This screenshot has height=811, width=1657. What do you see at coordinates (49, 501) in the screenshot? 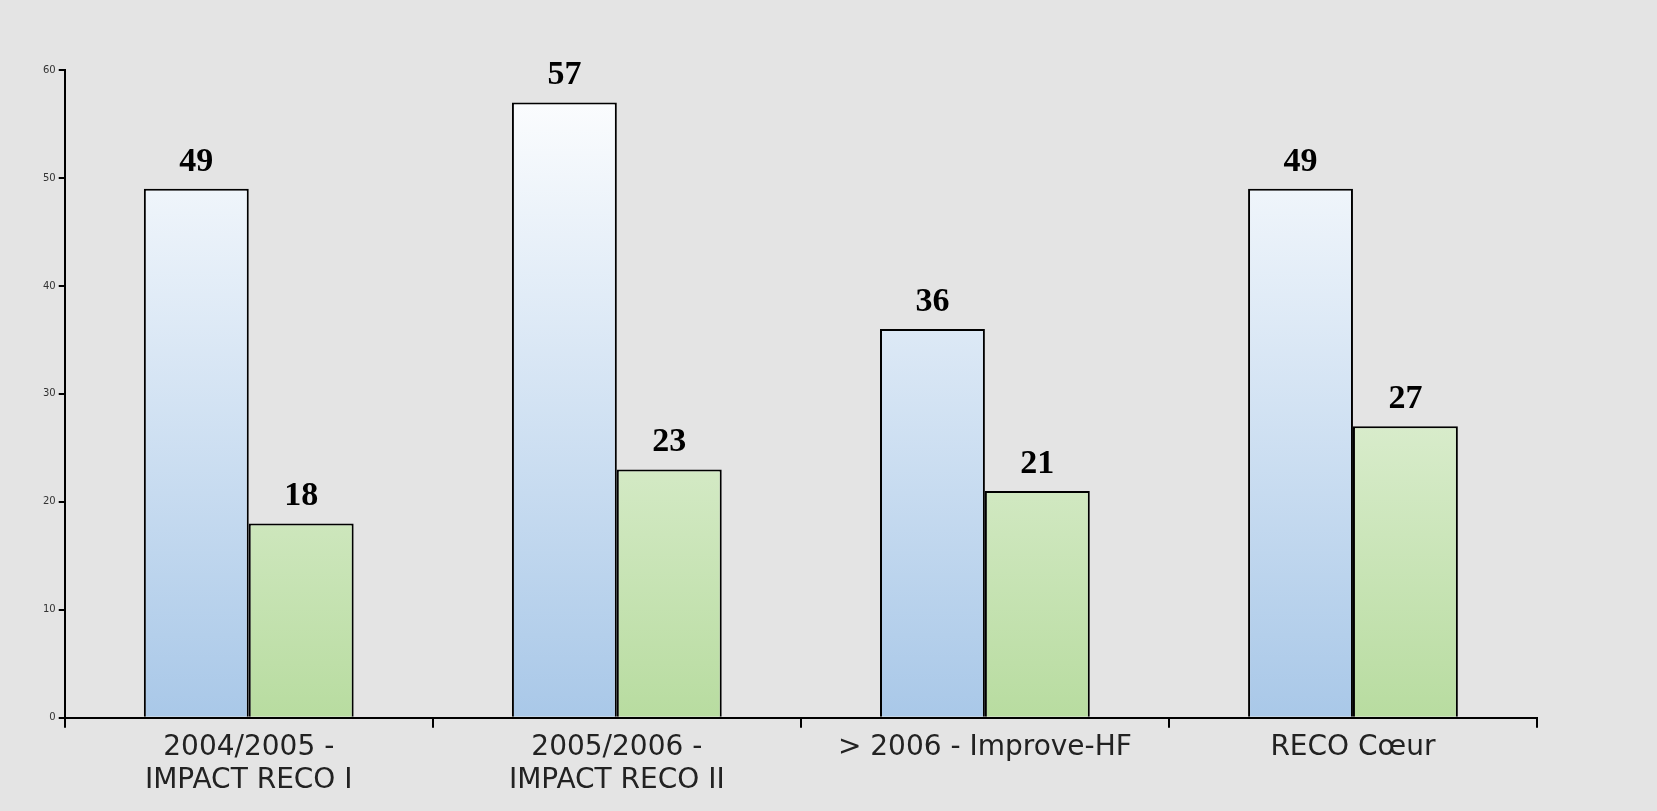
I see `y-tick-label: 20` at bounding box center [49, 501].